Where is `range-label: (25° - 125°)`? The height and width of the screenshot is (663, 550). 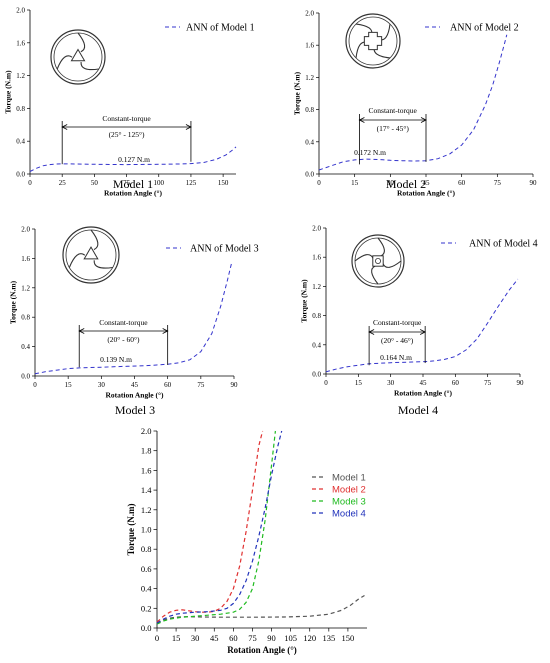 range-label: (25° - 125°) is located at coordinates (127, 134).